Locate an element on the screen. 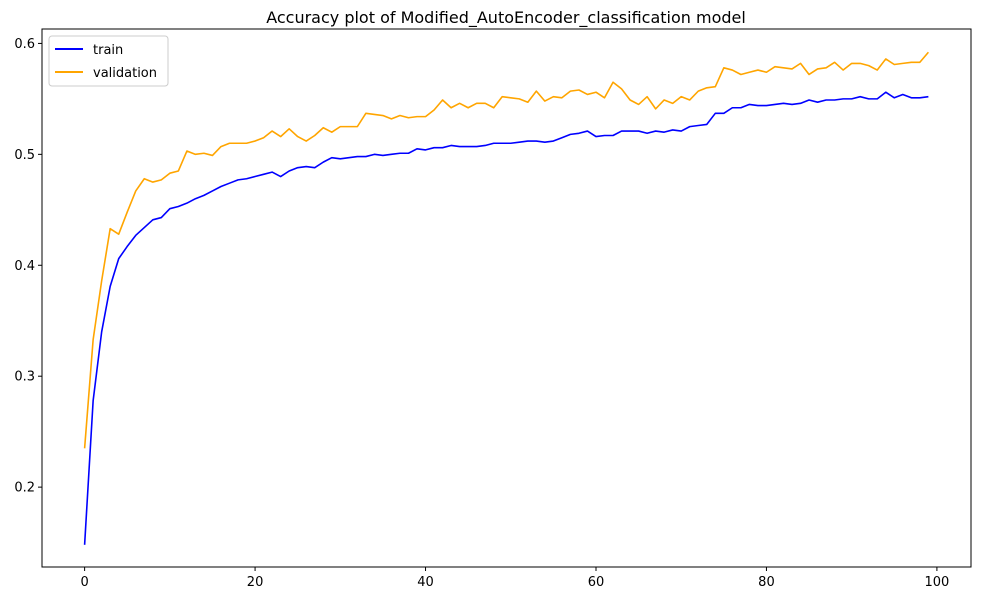 Image resolution: width=981 pixels, height=605 pixels. x-tick-label: 60 is located at coordinates (596, 582).